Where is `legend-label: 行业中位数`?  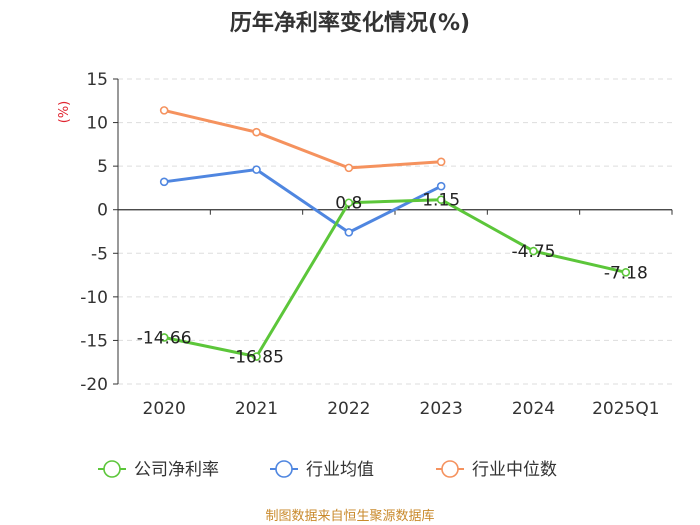 legend-label: 行业中位数 is located at coordinates (514, 470).